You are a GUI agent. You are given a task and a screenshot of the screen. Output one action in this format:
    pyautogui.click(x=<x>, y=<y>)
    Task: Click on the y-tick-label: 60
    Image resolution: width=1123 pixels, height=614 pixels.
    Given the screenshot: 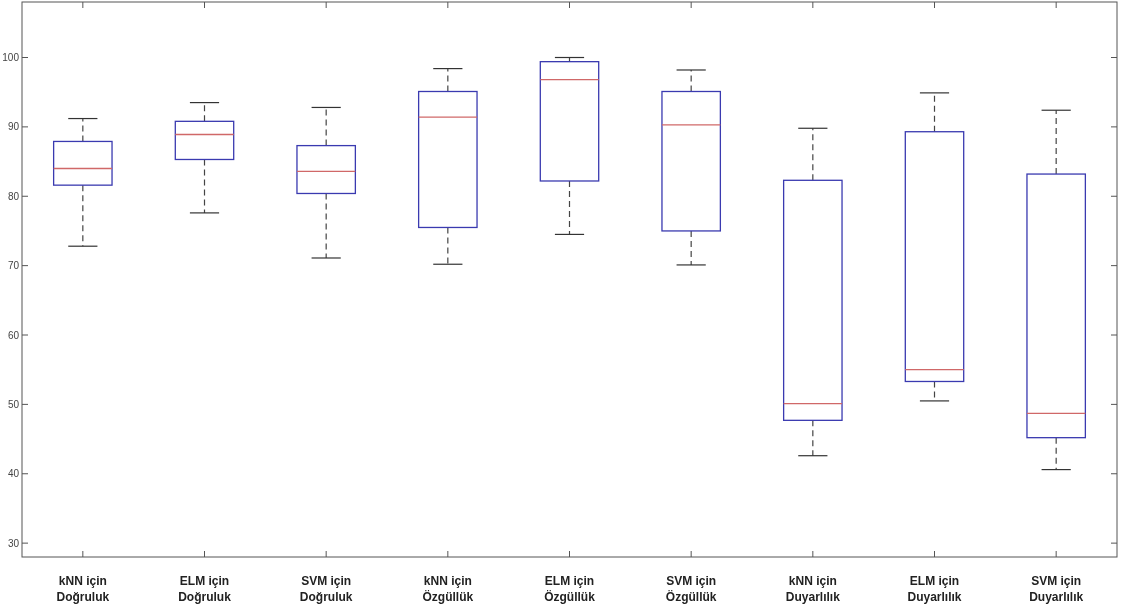 What is the action you would take?
    pyautogui.click(x=13, y=335)
    